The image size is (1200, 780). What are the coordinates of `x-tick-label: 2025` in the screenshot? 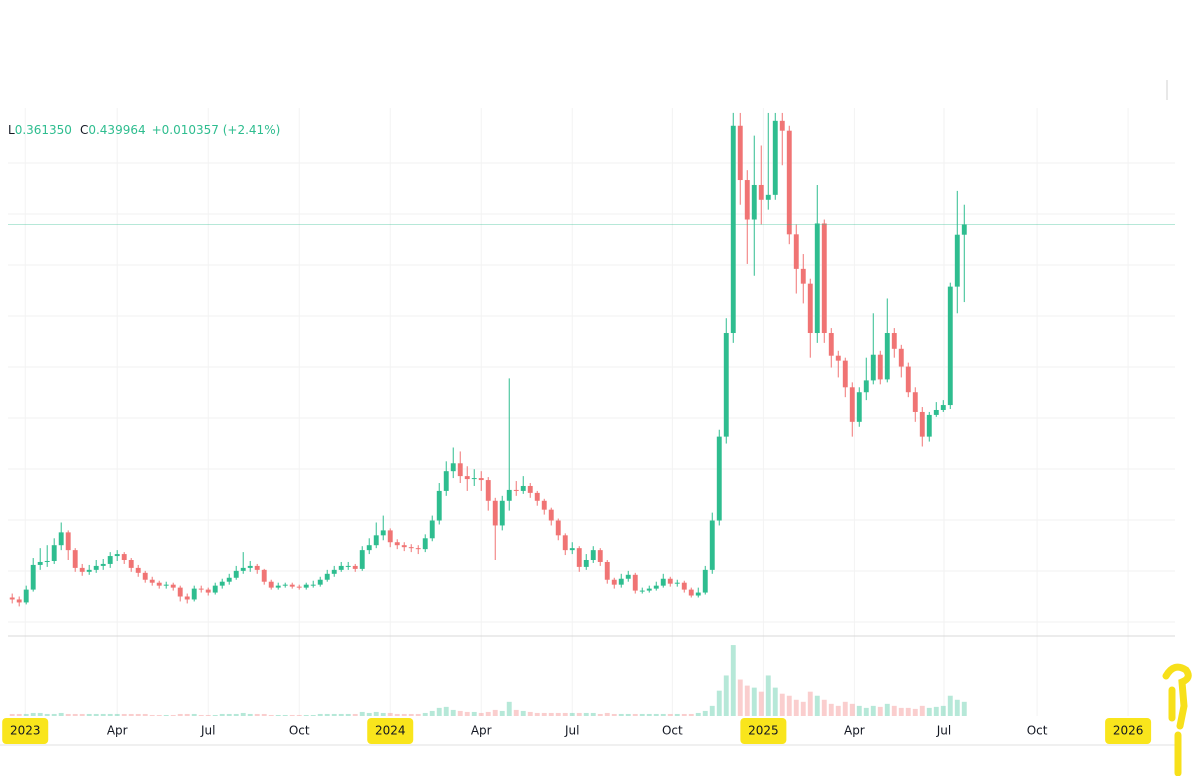 It's located at (763, 731).